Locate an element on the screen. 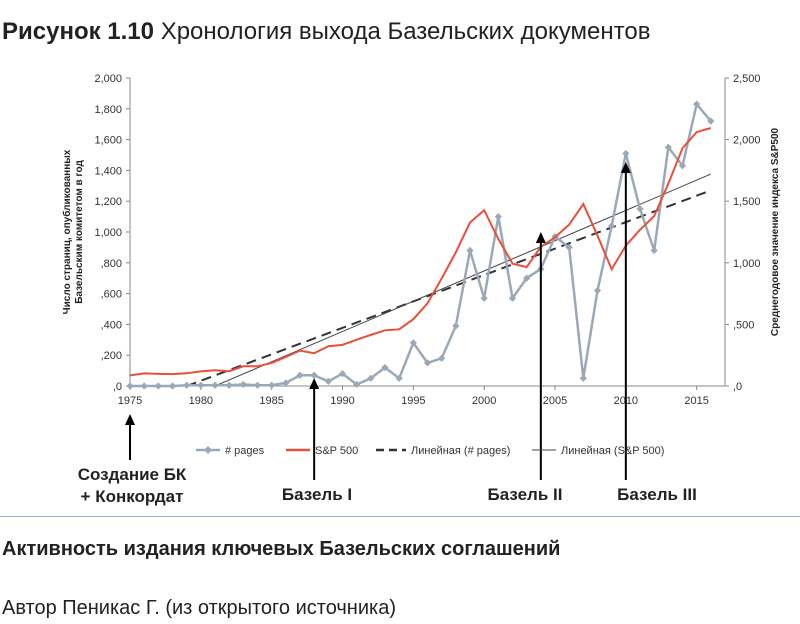  x-tick-label: 1975 is located at coordinates (130, 401).